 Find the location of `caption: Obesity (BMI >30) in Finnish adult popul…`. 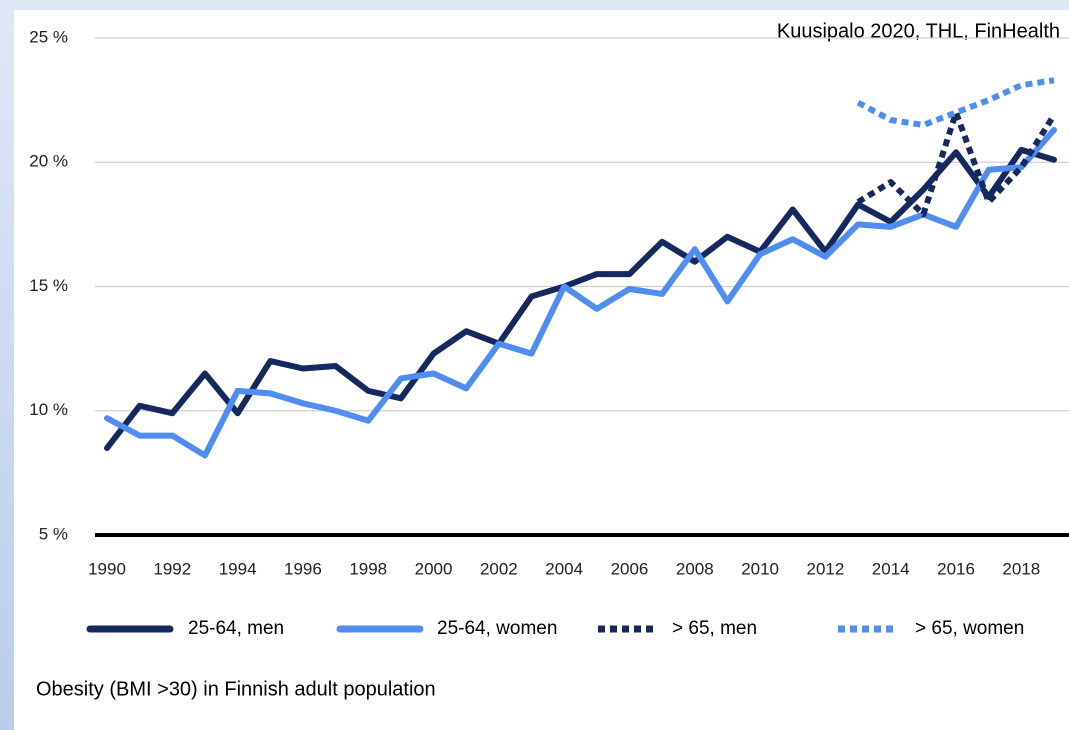

caption: Obesity (BMI >30) in Finnish adult popul… is located at coordinates (236, 689).